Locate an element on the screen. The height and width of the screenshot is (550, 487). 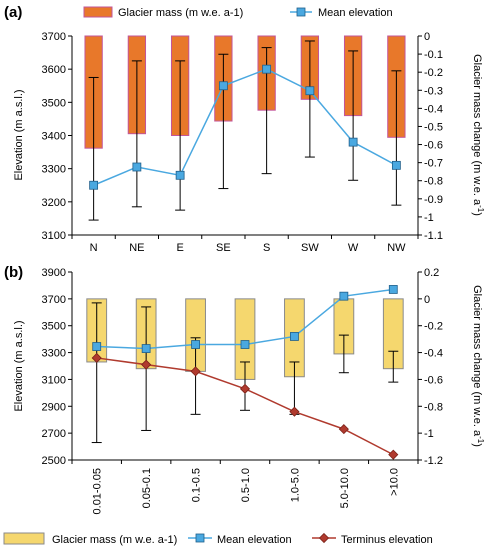
panel-a-y2-tick-label: -0.8 is located at coordinates (433, 182).